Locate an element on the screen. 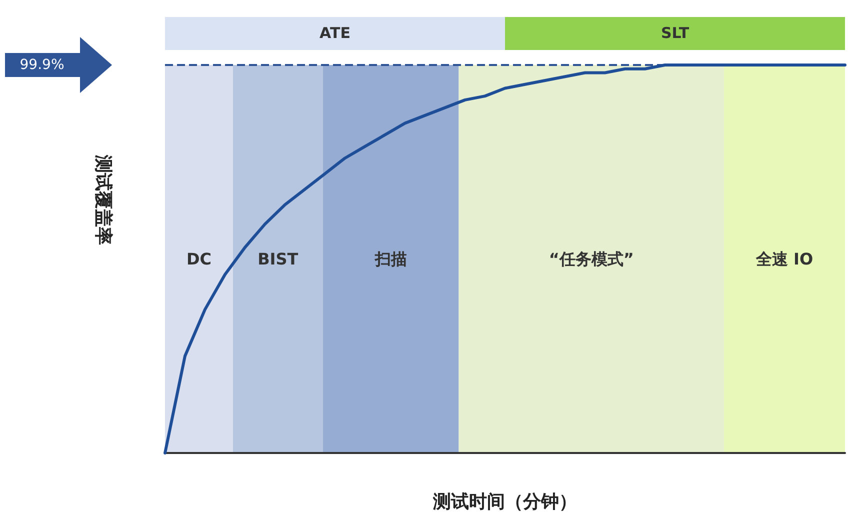 This screenshot has width=863, height=532. annotation: BIST is located at coordinates (278, 259).